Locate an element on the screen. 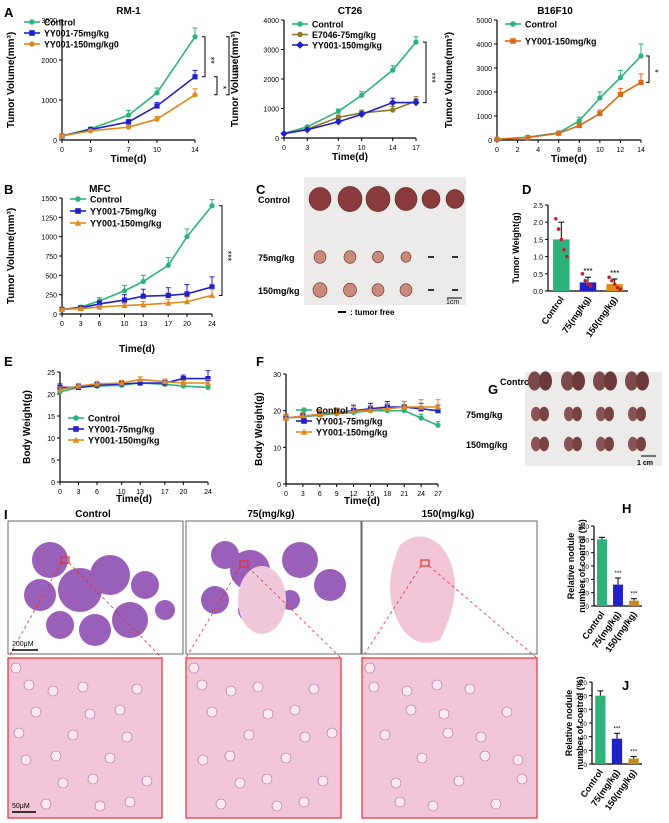  y-tick-label: 100 is located at coordinates (581, 697).